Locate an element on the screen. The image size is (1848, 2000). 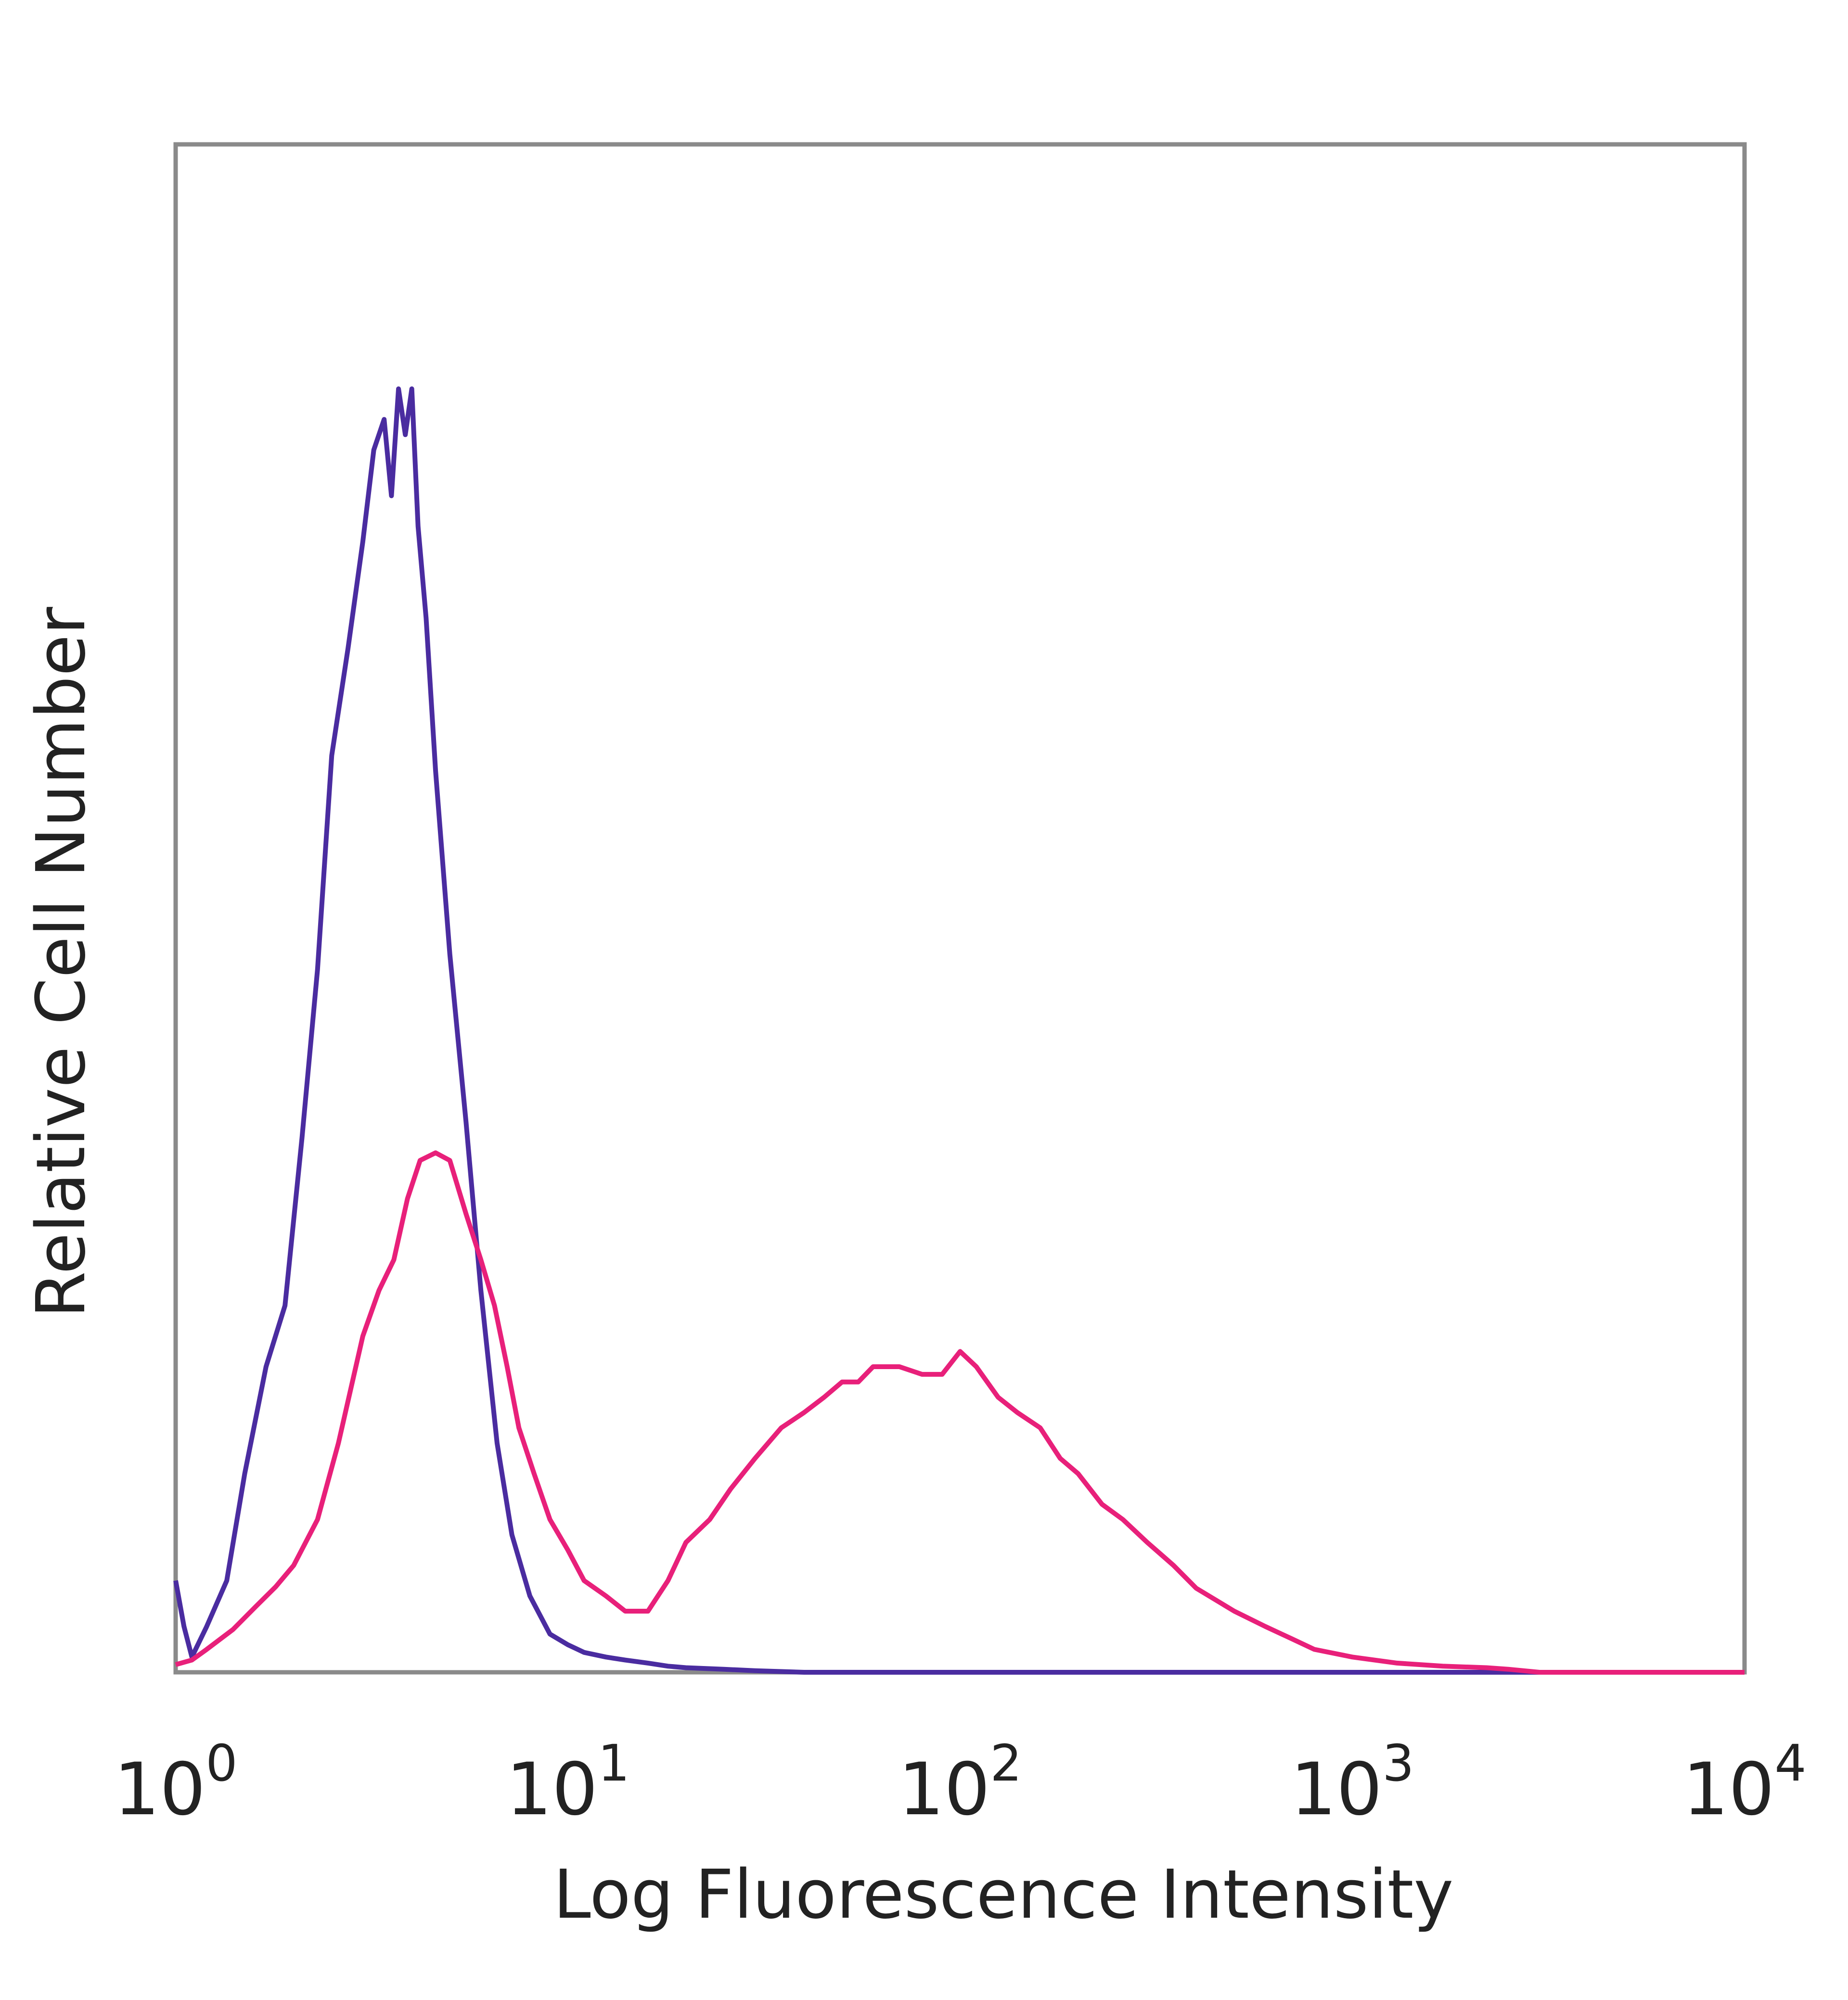
x-tick-exponent: 0 is located at coordinates (221, 1763).